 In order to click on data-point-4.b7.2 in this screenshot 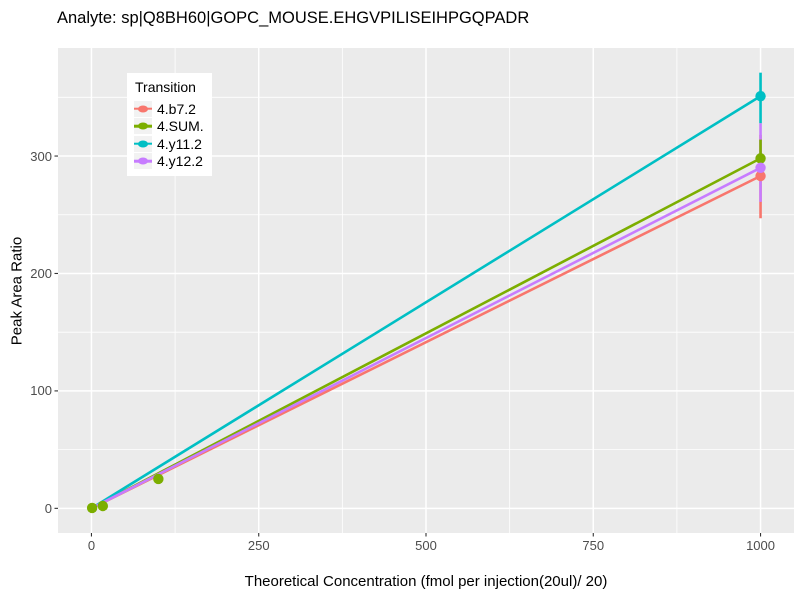, I will do `click(760, 176)`.